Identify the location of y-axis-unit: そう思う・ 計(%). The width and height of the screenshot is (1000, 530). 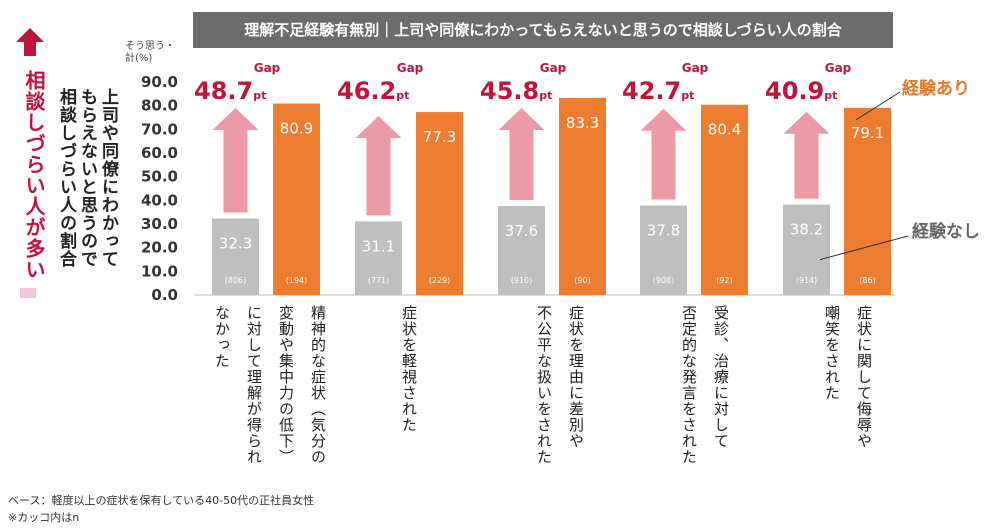
(154, 53).